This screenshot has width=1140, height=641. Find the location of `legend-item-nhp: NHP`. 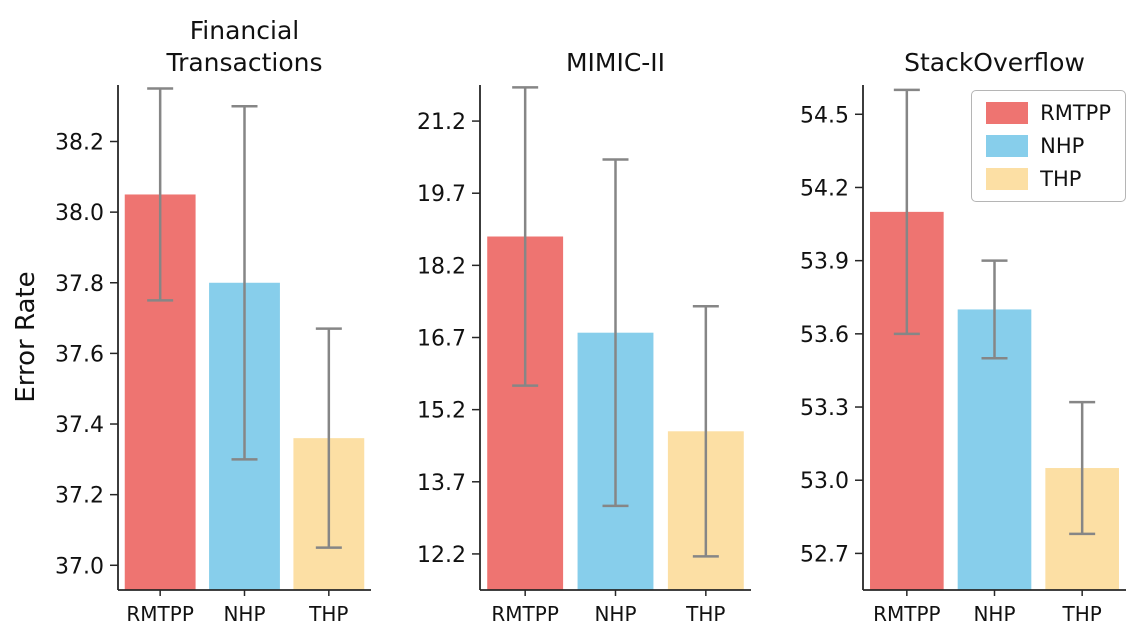

legend-item-nhp: NHP is located at coordinates (1048, 146).